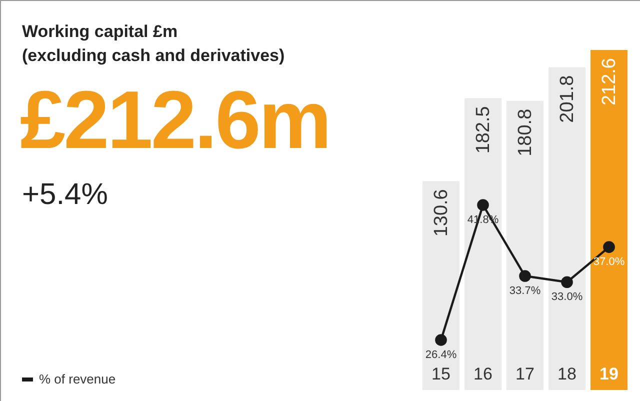 This screenshot has width=640, height=401. I want to click on data-label: 33.7%, so click(525, 291).